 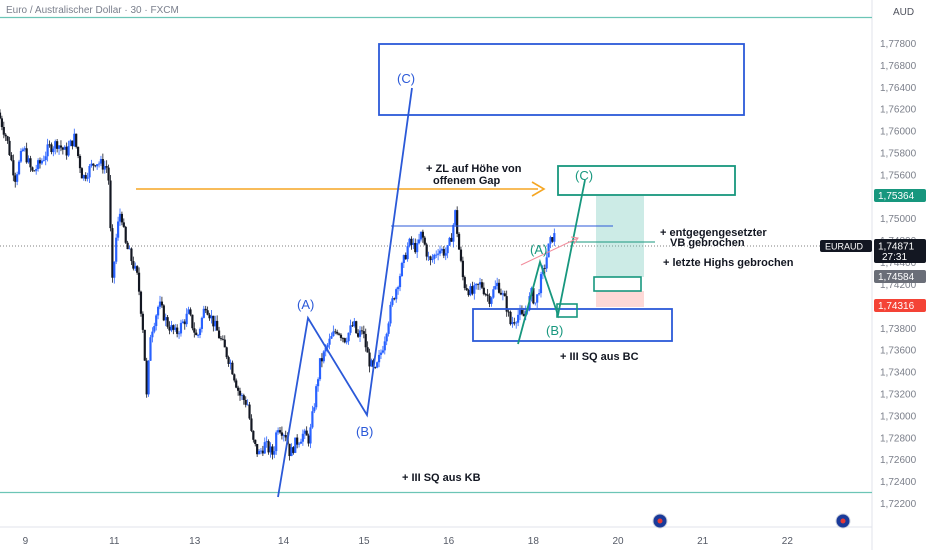 What do you see at coordinates (114, 541) in the screenshot?
I see `x-tick-label: 11` at bounding box center [114, 541].